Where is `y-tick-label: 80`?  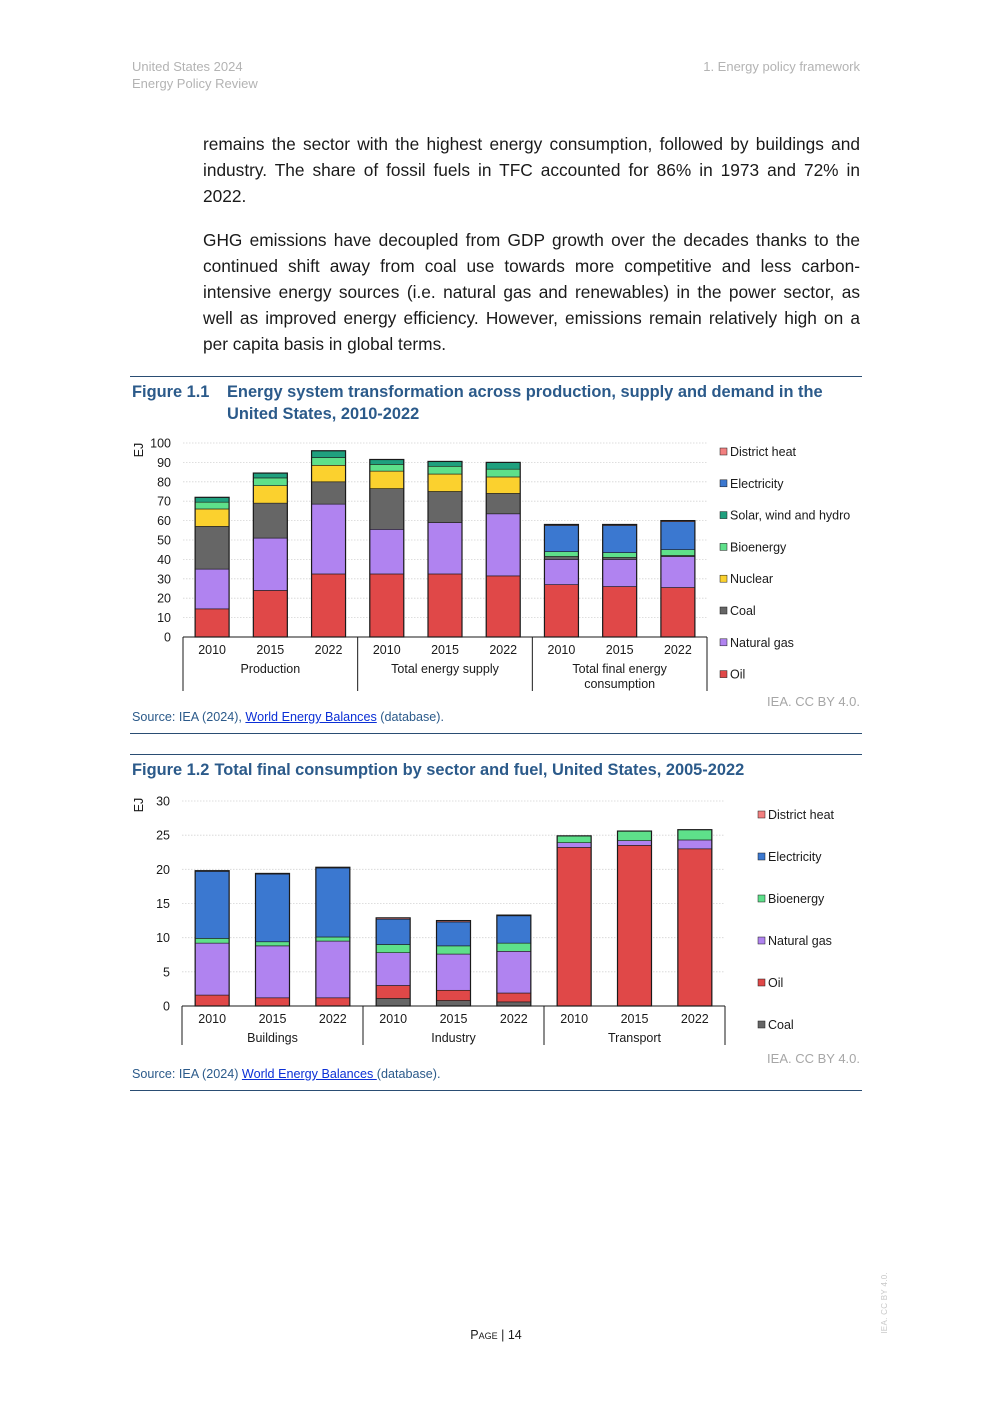
y-tick-label: 80 is located at coordinates (164, 482).